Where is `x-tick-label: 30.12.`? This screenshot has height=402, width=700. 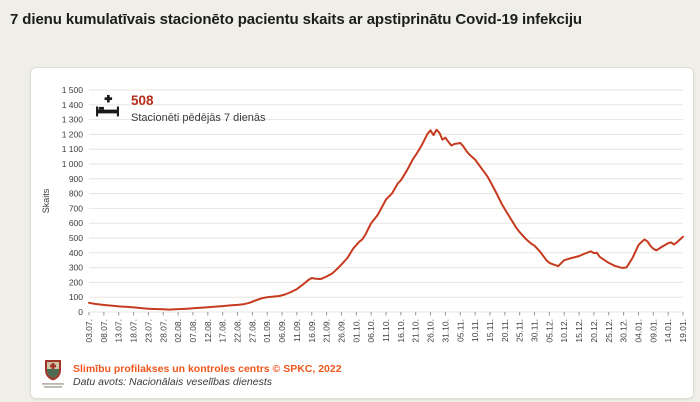 x-tick-label: 30.12. is located at coordinates (624, 331).